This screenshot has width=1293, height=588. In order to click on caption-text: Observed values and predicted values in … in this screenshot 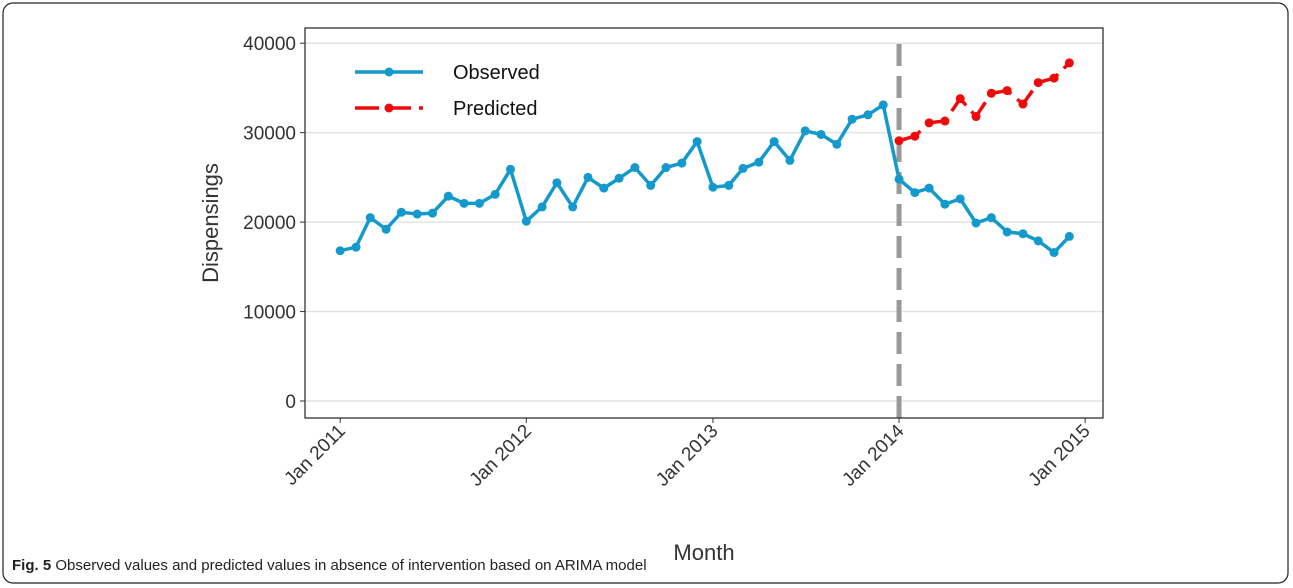, I will do `click(351, 565)`.